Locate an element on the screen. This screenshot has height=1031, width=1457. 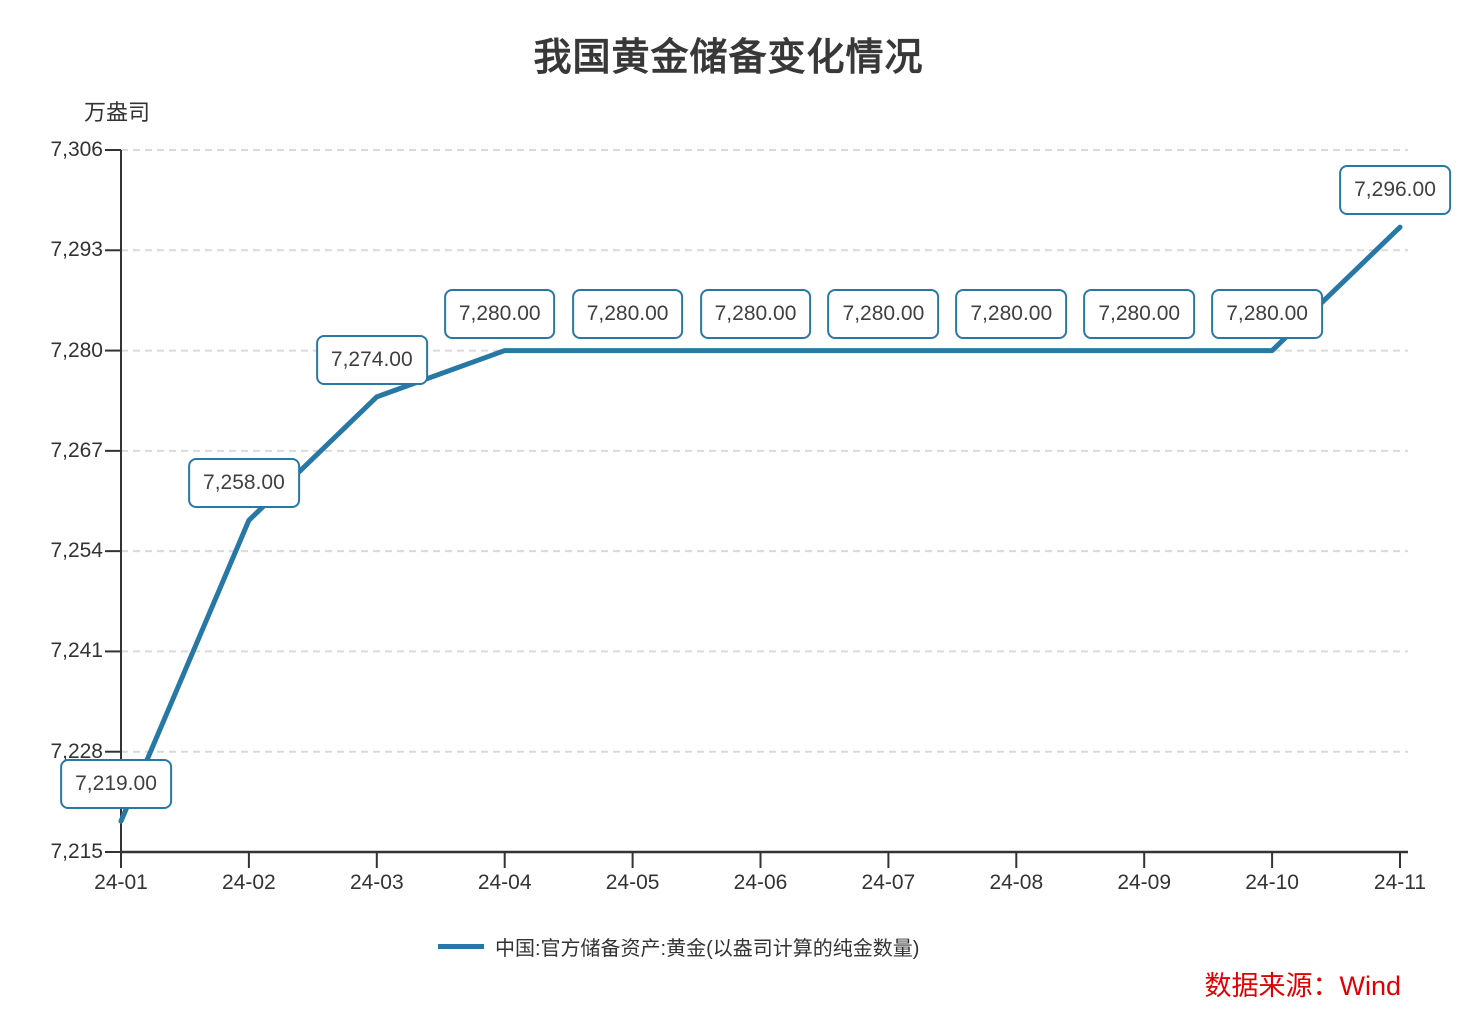
y-axis-tick-label: 7,293 is located at coordinates (76, 250).